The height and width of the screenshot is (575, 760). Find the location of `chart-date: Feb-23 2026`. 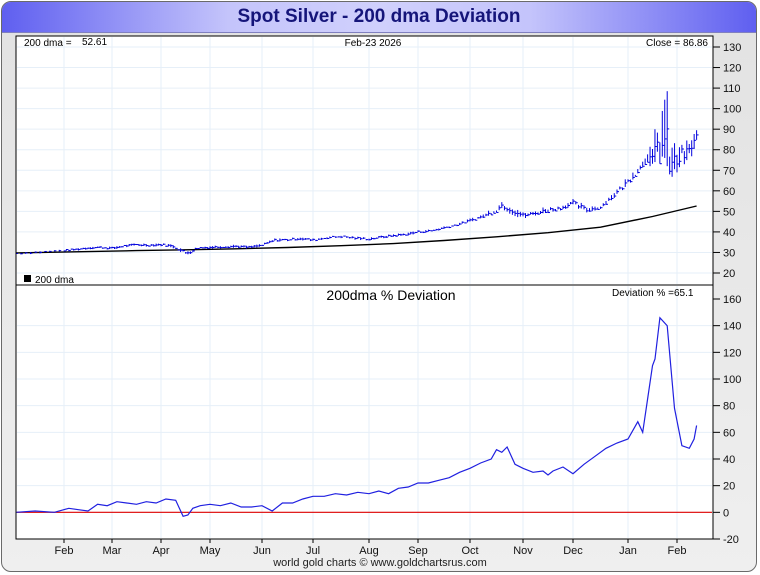

chart-date: Feb-23 2026 is located at coordinates (373, 43).